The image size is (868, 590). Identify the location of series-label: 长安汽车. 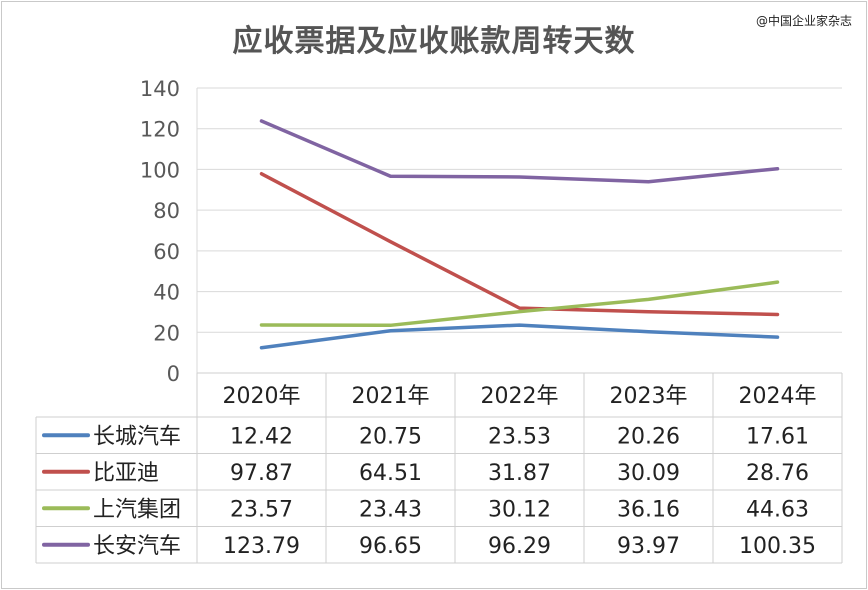
(137, 546).